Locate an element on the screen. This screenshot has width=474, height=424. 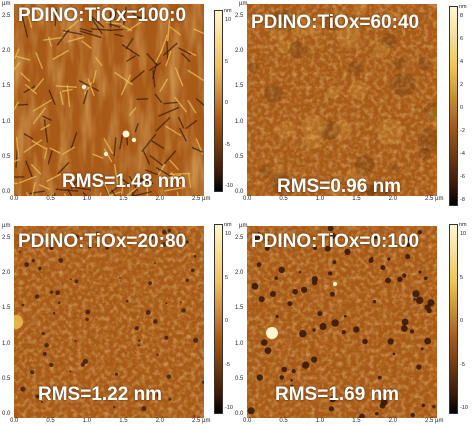
colorbar-tick-label: -6 is located at coordinates (462, 177).